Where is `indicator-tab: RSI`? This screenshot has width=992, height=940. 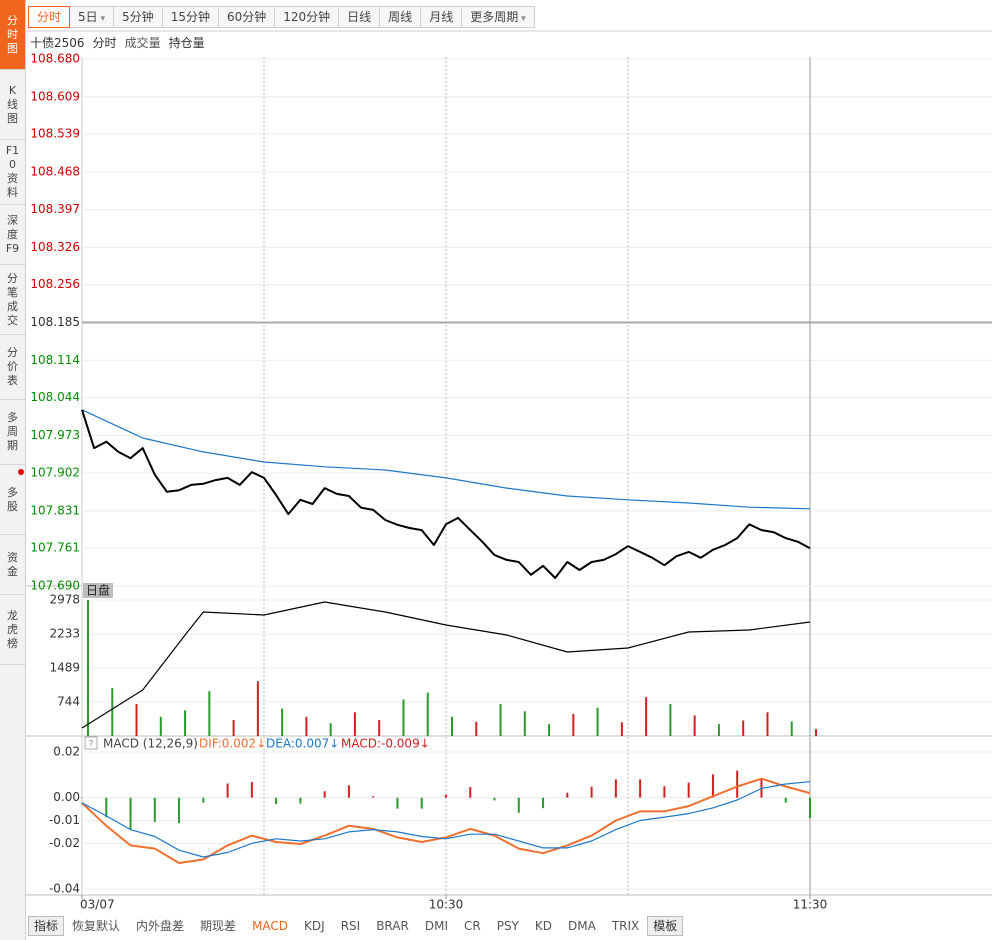 indicator-tab: RSI is located at coordinates (350, 926).